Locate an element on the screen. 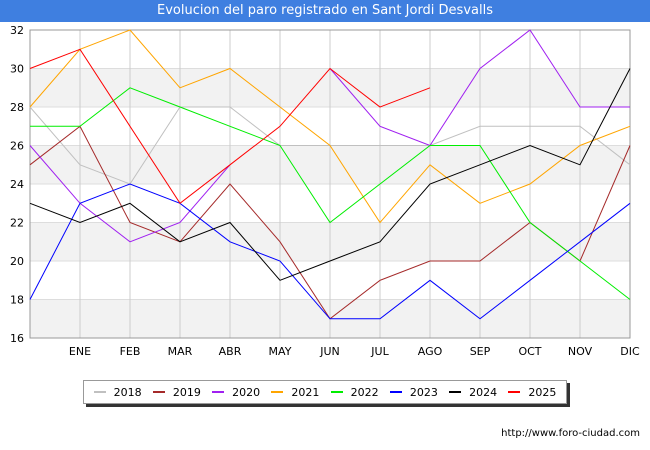 This screenshot has height=450, width=650. y-tick-label: 22 is located at coordinates (17, 223).